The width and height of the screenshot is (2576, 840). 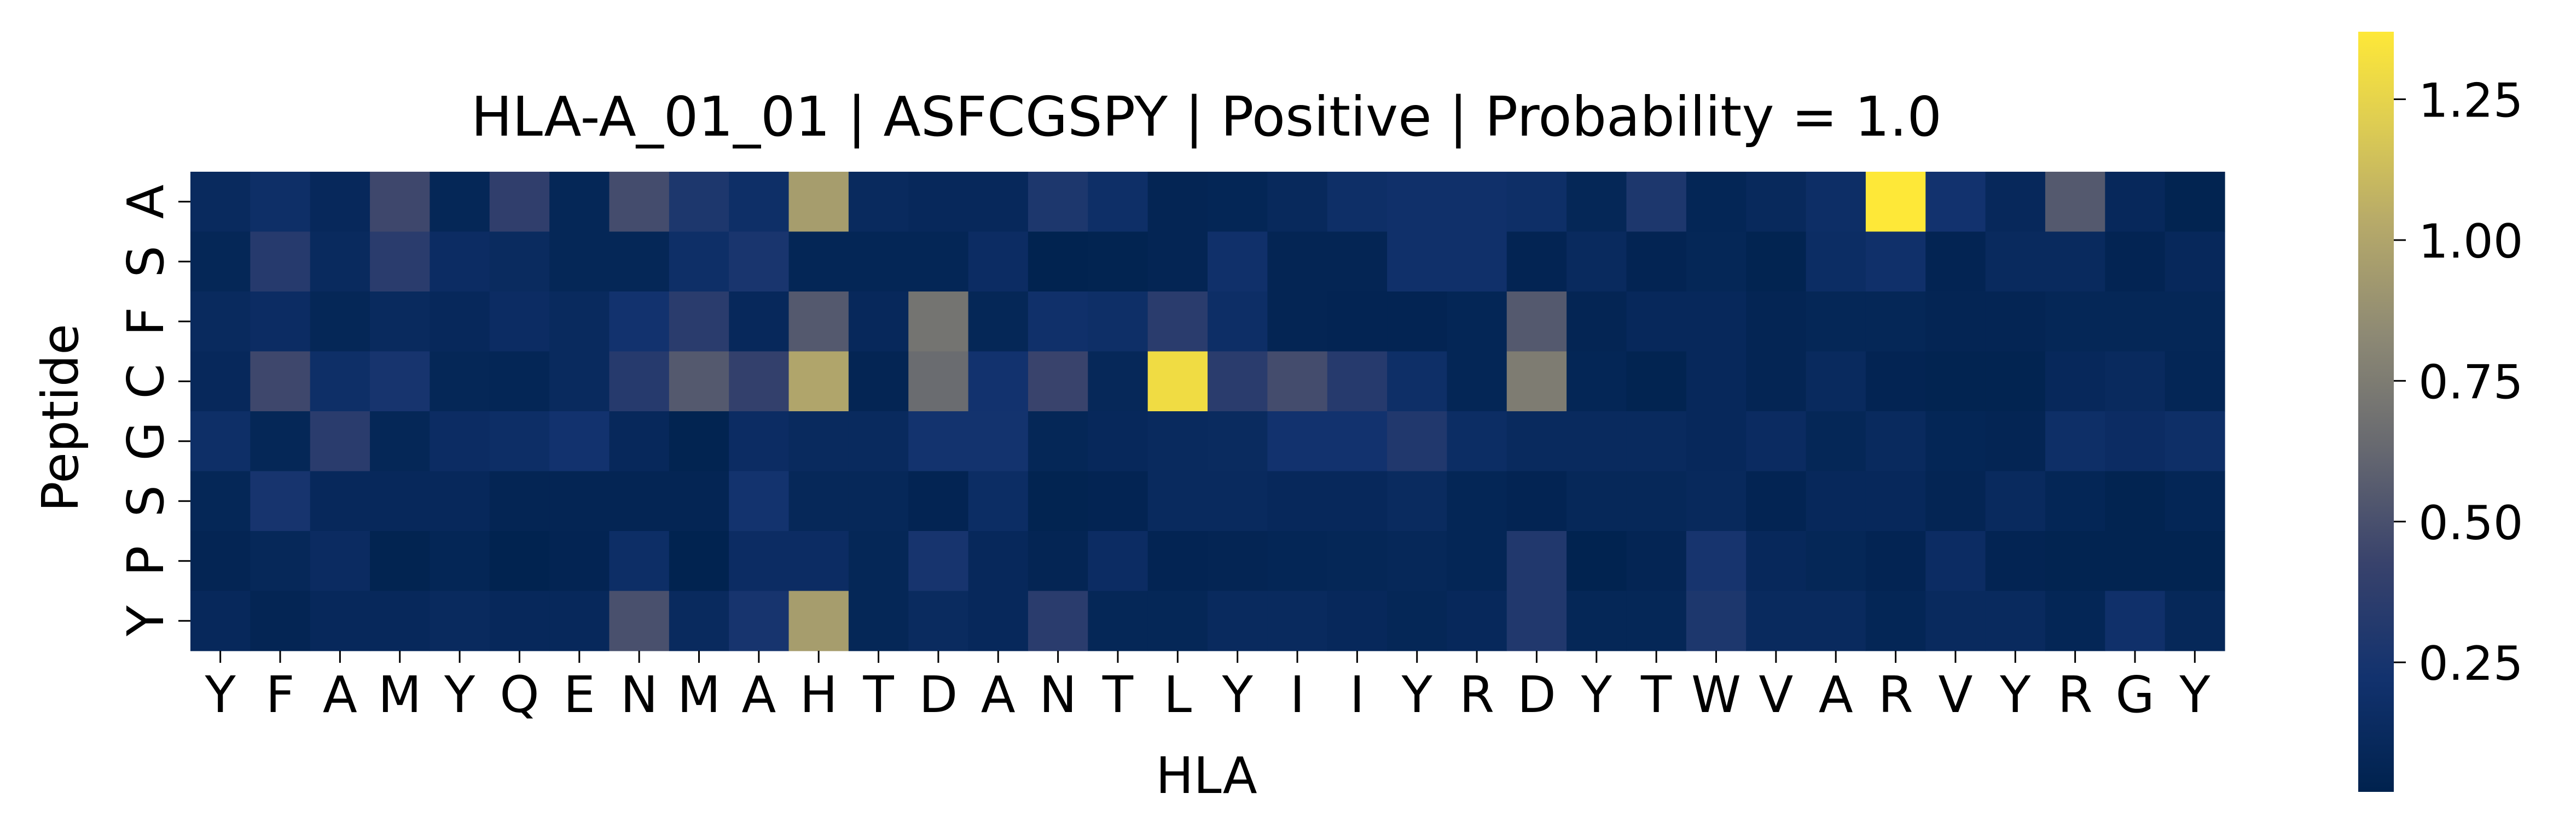 I want to click on x-tick-label: I, so click(x=1297, y=695).